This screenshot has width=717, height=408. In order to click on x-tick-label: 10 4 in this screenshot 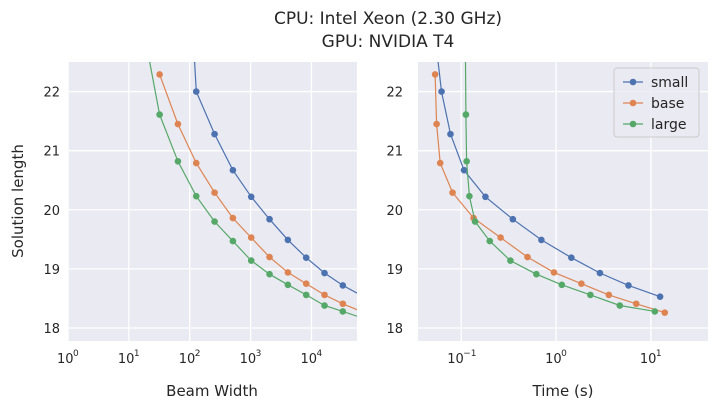, I will do `click(311, 358)`.